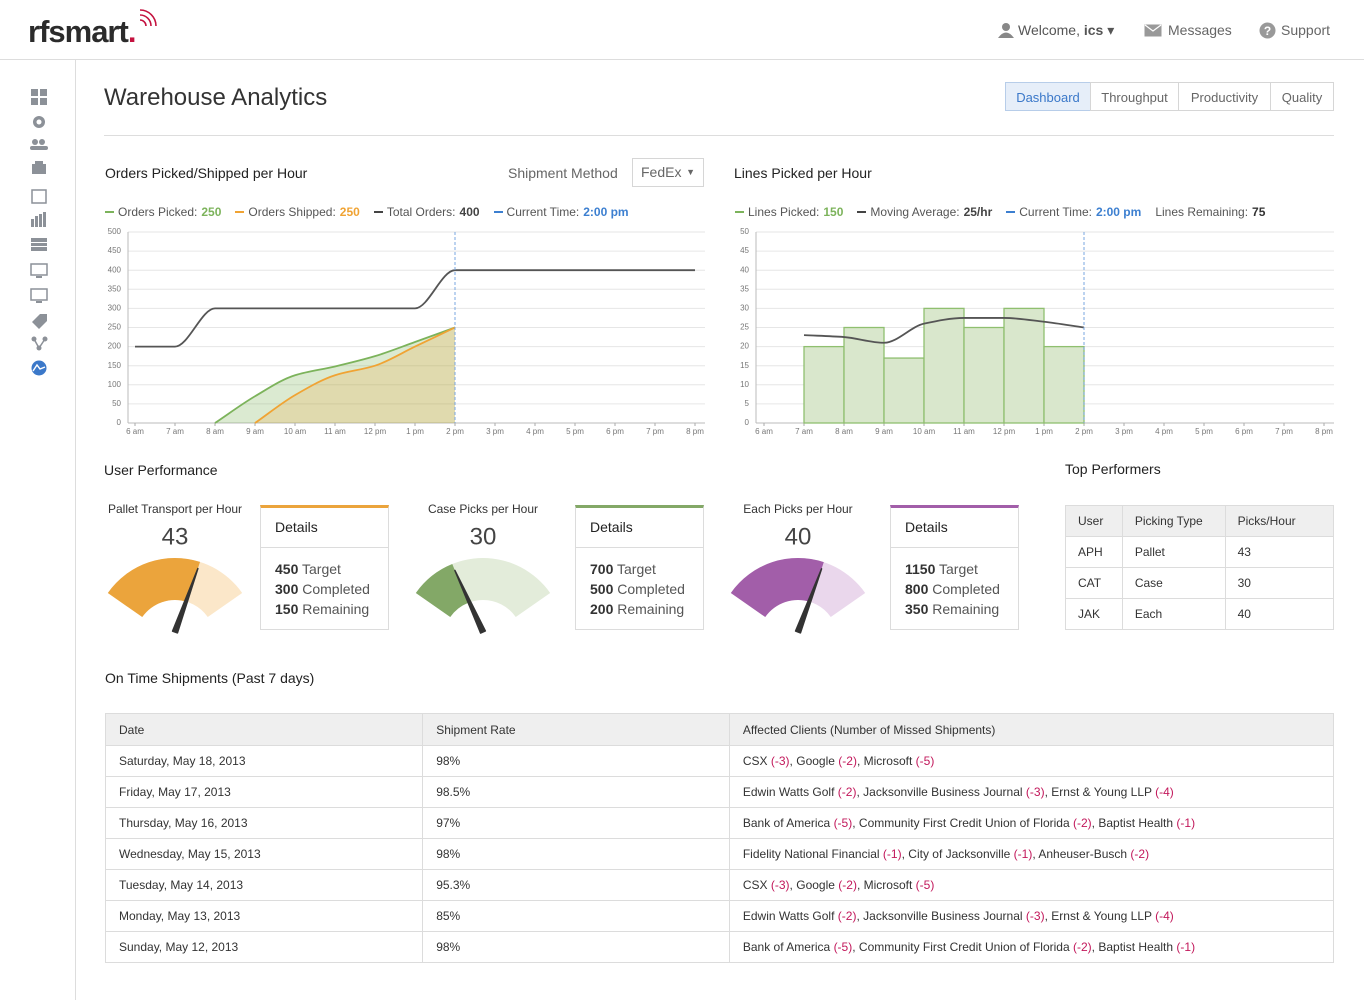 The height and width of the screenshot is (1000, 1364). I want to click on x-tick-label: 12 pm, so click(1004, 431).